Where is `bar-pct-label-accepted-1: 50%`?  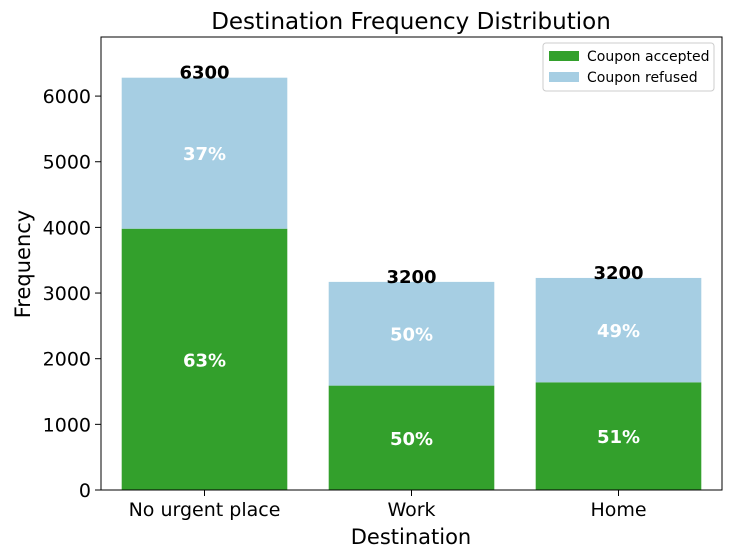
bar-pct-label-accepted-1: 50% is located at coordinates (411, 439).